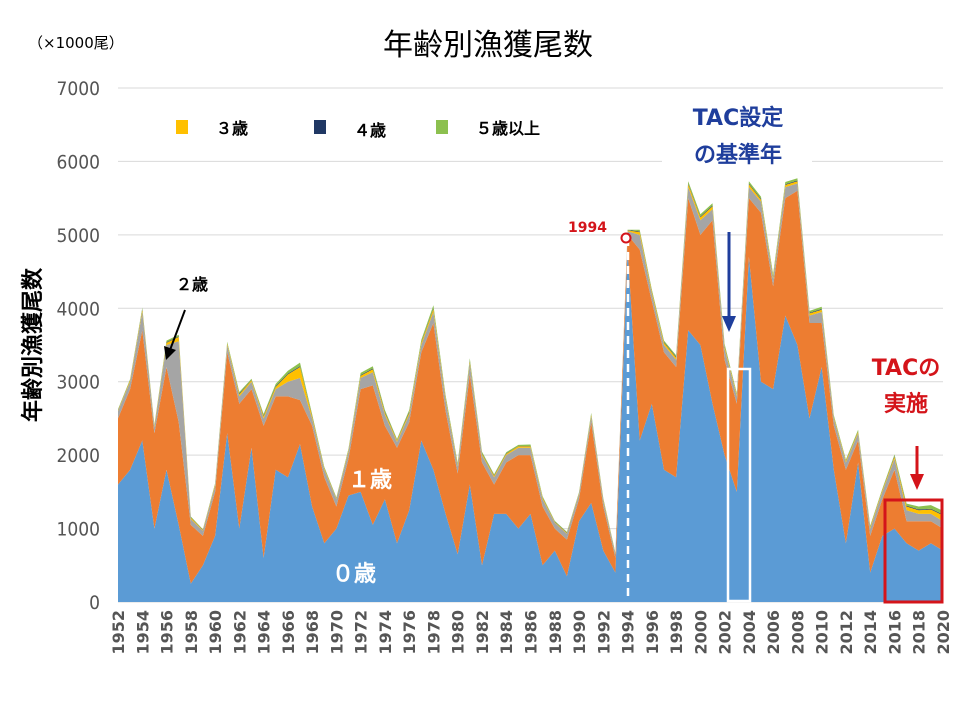 Image resolution: width=960 pixels, height=720 pixels. I want to click on x-tick-label: 2016, so click(894, 632).